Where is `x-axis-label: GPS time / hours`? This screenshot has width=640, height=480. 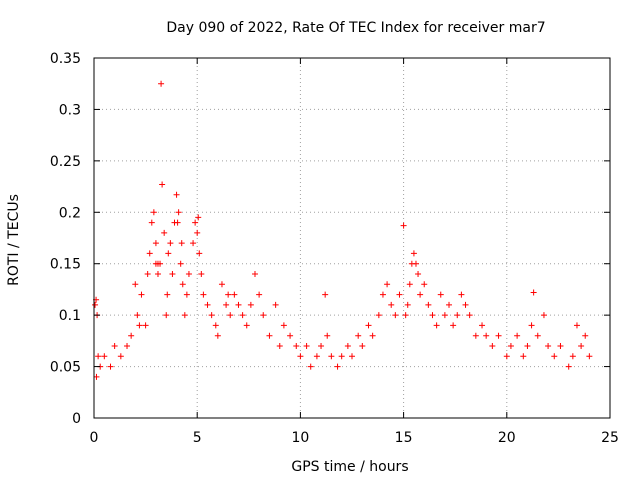 x-axis-label: GPS time / hours is located at coordinates (349, 467).